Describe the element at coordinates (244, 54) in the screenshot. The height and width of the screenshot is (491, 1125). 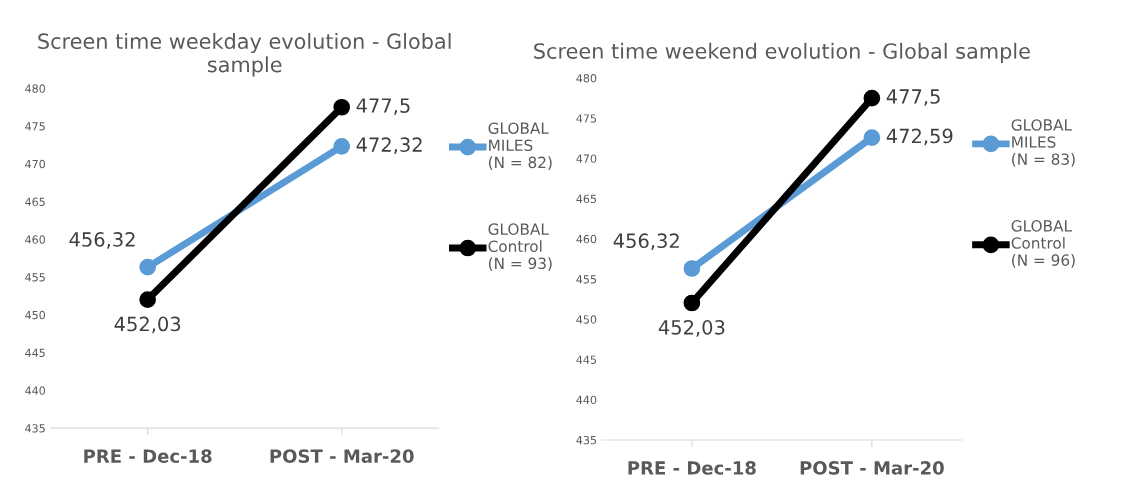
I see `chart-title: Screen time weekday evolution - Global sample` at that location.